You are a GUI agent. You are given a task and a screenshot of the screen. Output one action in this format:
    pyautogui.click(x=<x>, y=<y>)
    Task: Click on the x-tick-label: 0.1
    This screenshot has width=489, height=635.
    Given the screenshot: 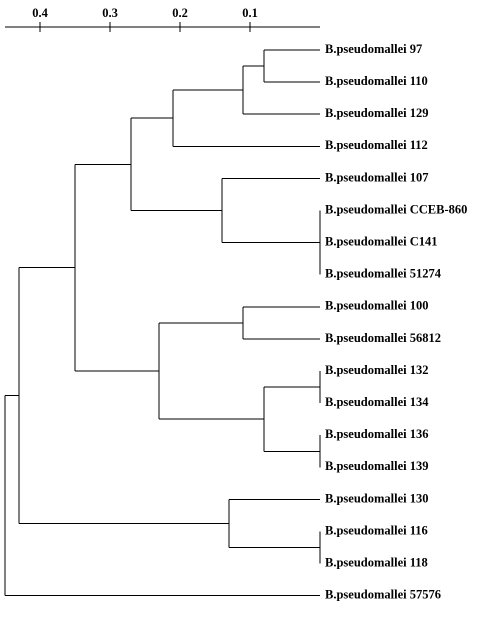 What is the action you would take?
    pyautogui.click(x=250, y=13)
    